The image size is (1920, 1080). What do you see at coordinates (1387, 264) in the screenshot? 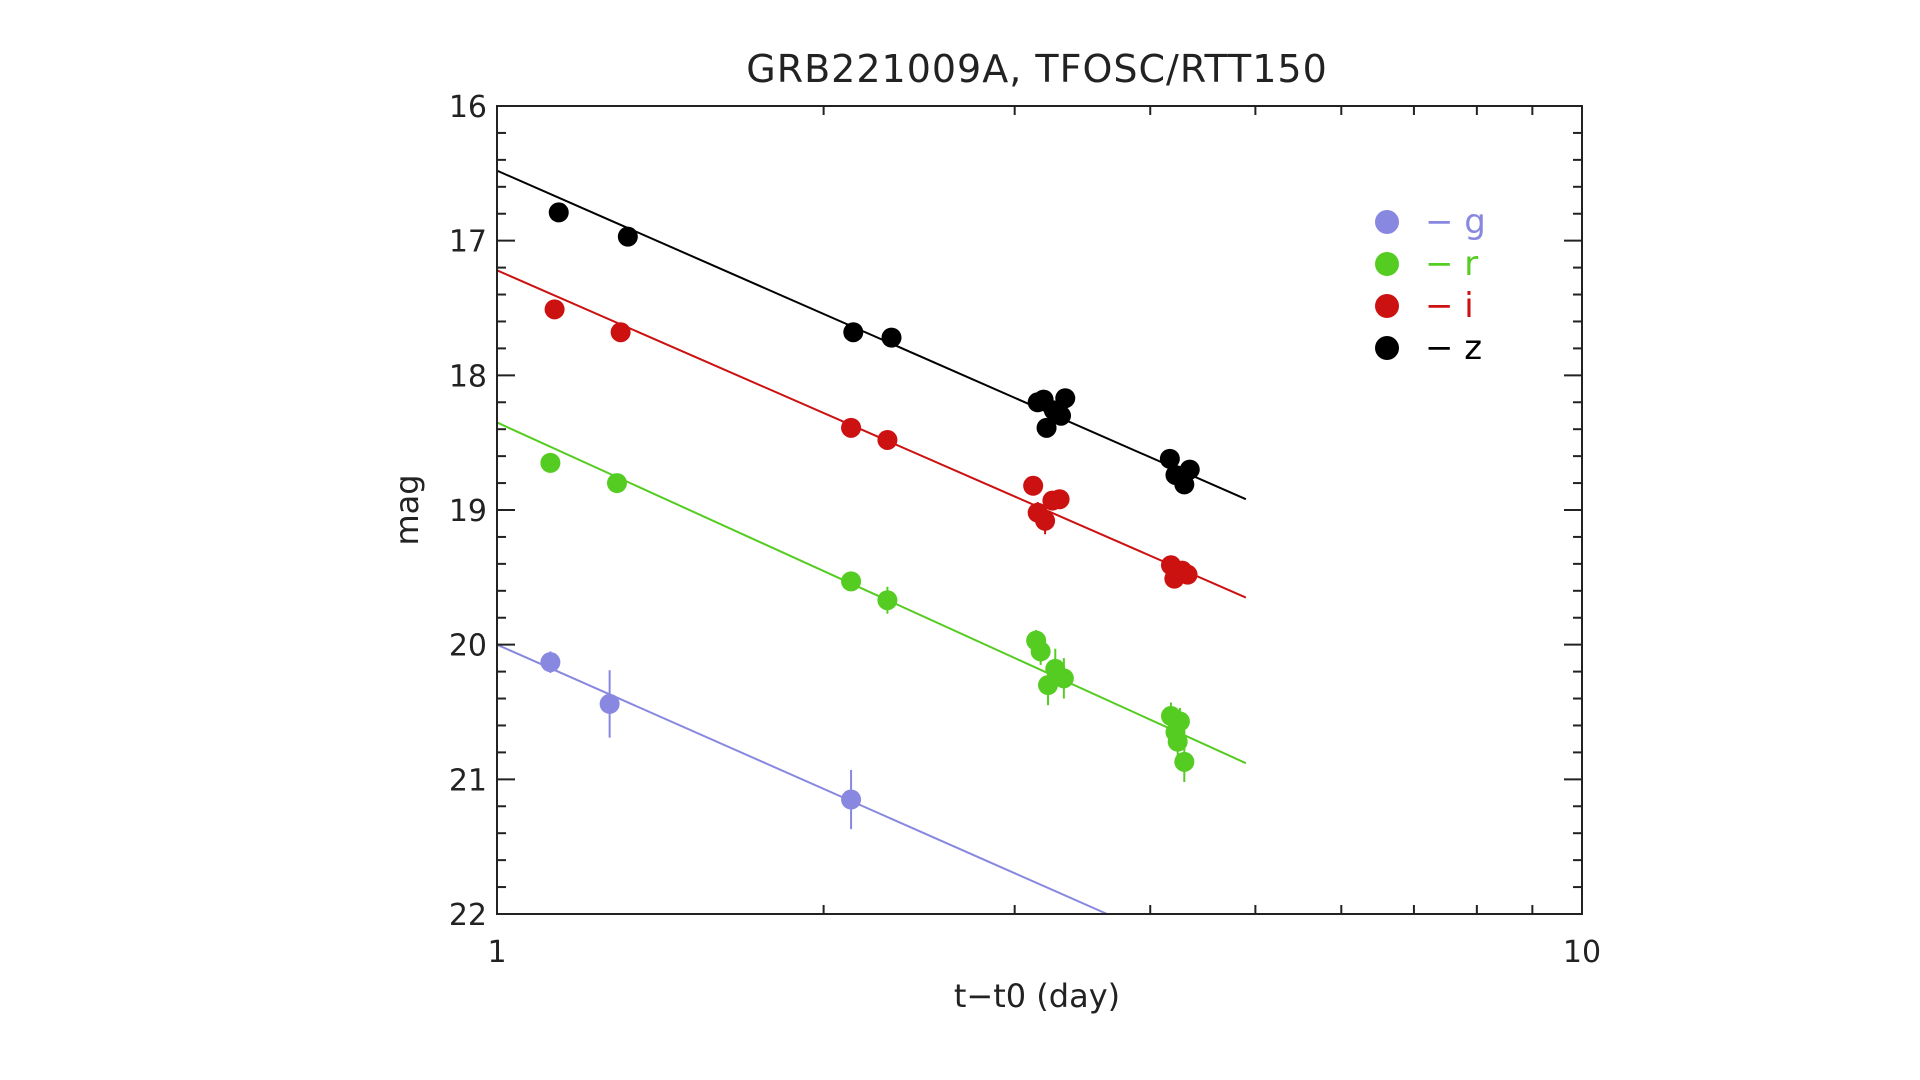
I see `legend-marker-r` at bounding box center [1387, 264].